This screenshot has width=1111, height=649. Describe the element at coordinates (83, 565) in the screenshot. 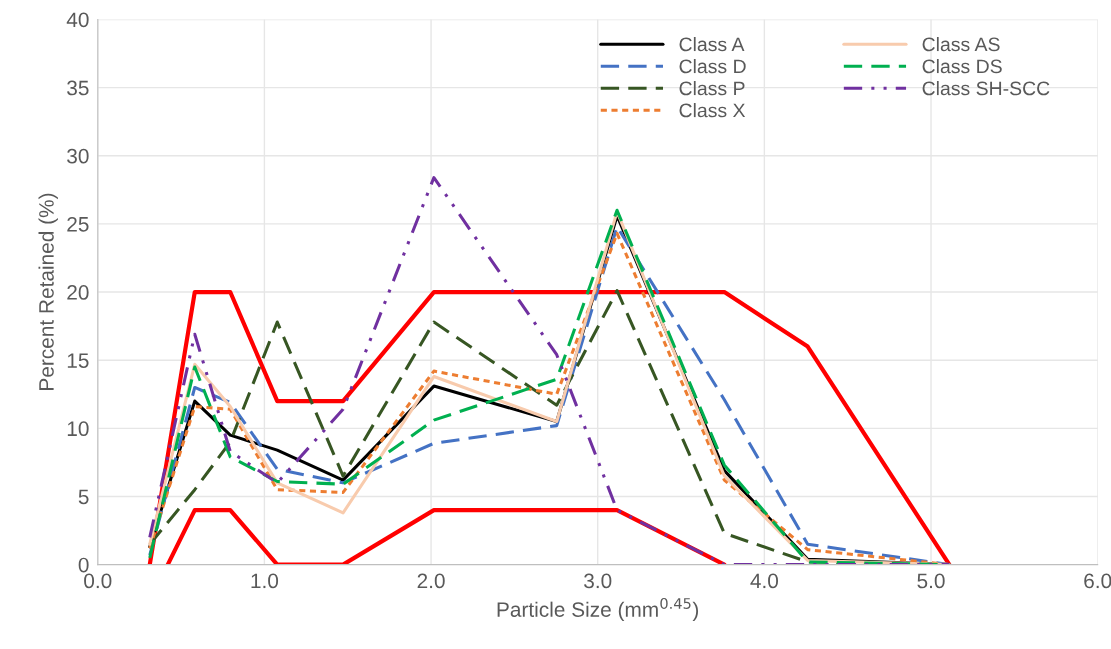

I see `y-tick-label: 0` at that location.